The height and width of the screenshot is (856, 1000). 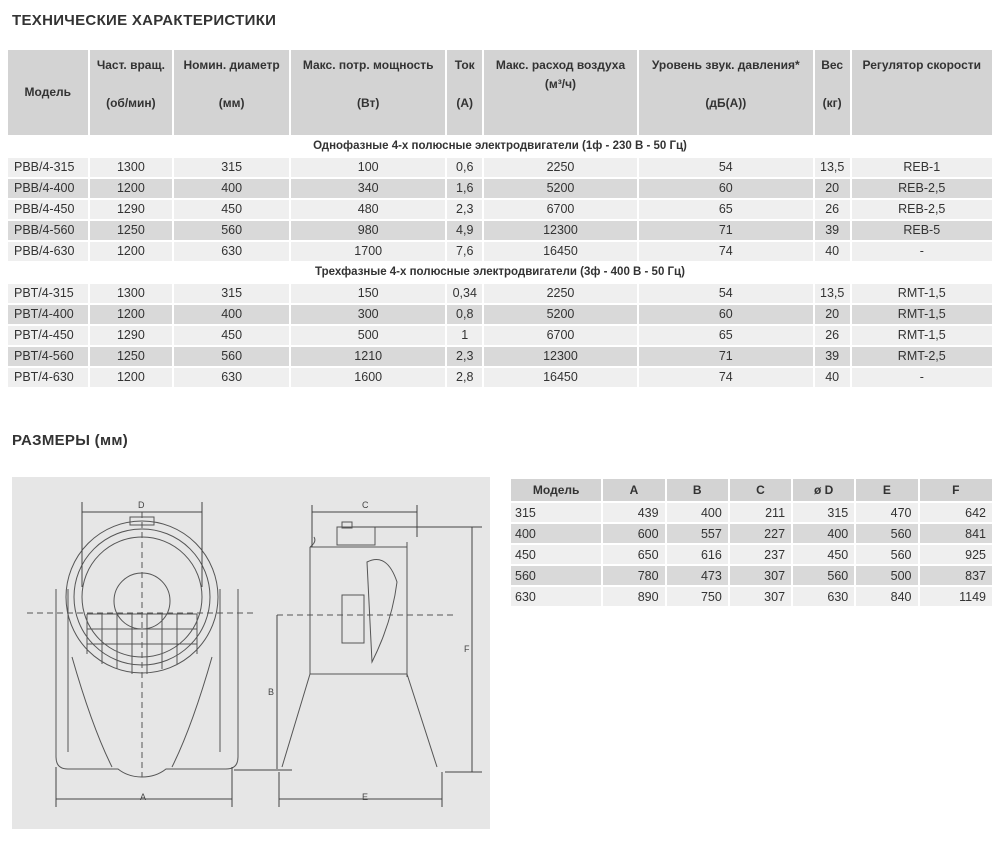 I want to click on table-cell: 1,6, so click(x=465, y=188).